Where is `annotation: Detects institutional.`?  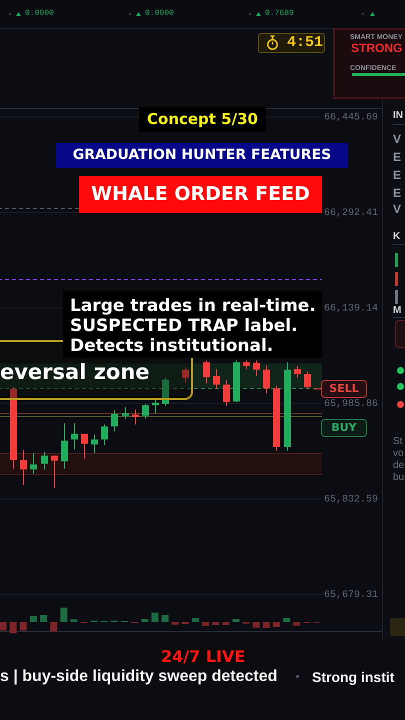 annotation: Detects institutional. is located at coordinates (172, 346).